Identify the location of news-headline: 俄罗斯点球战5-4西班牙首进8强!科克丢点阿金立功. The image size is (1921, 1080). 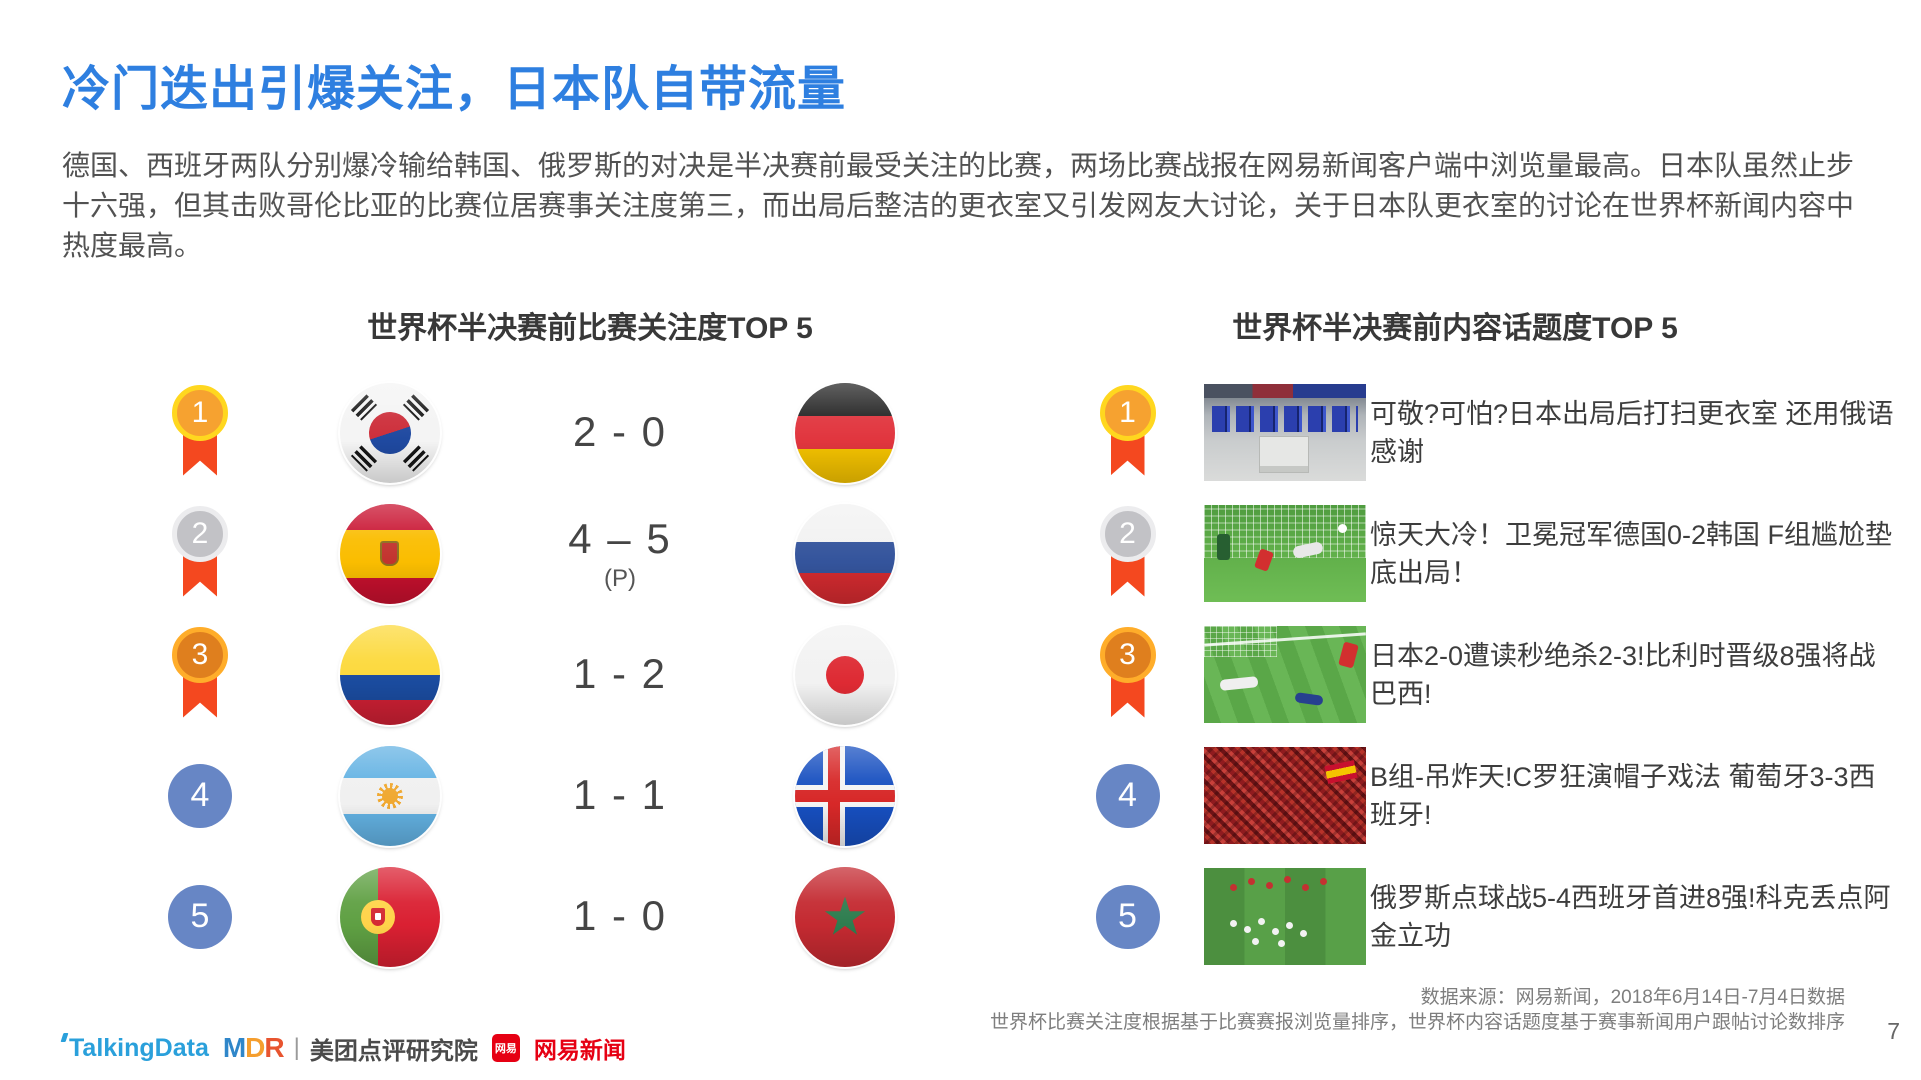
(1630, 916).